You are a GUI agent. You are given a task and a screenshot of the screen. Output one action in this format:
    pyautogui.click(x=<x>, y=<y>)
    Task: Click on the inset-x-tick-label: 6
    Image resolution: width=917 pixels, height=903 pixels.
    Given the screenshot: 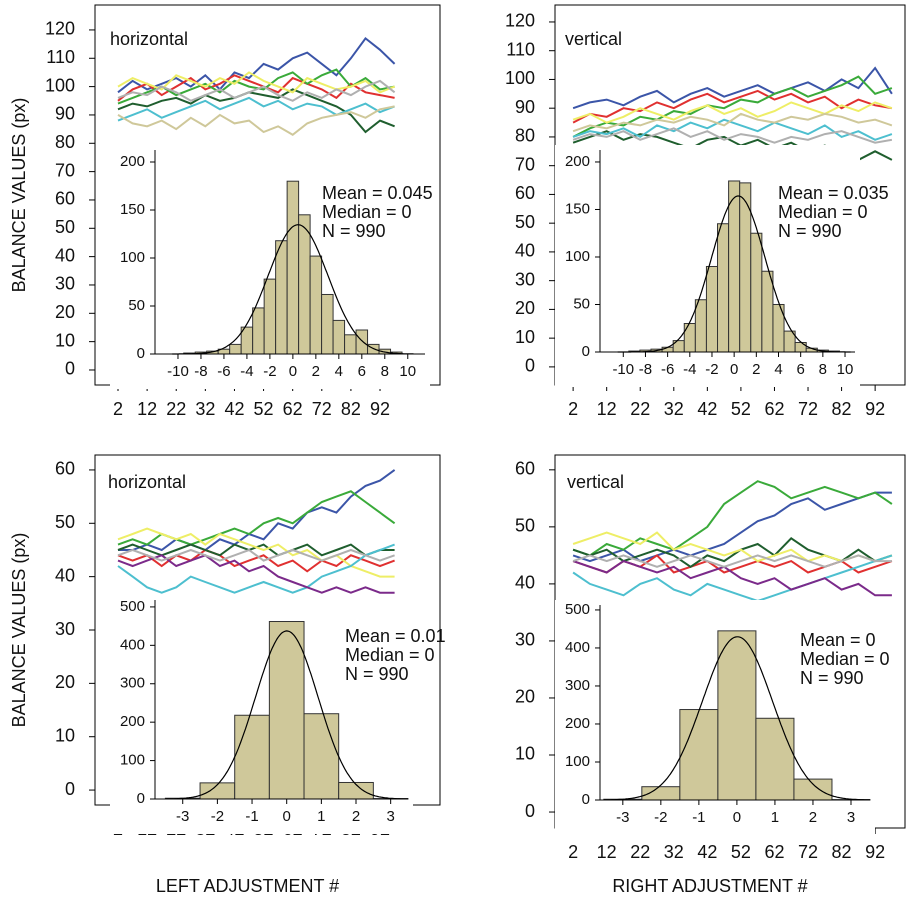 What is the action you would take?
    pyautogui.click(x=801, y=369)
    